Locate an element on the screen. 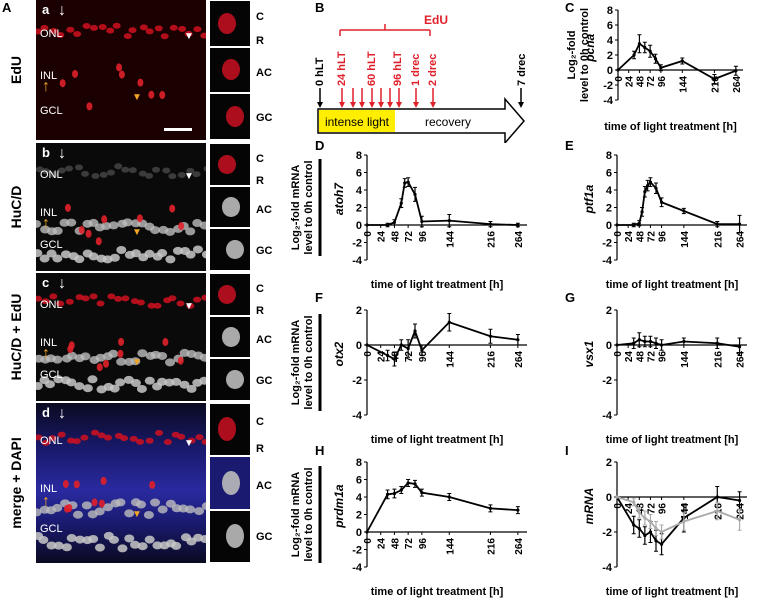  inset-c-ac is located at coordinates (230, 337).